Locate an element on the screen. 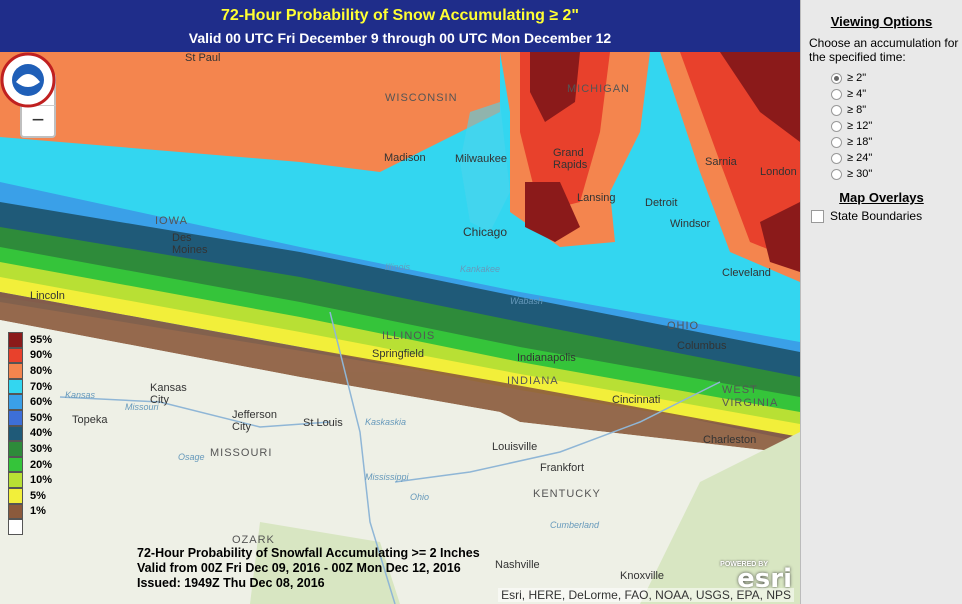  state-label: MICHIGAN is located at coordinates (598, 89).